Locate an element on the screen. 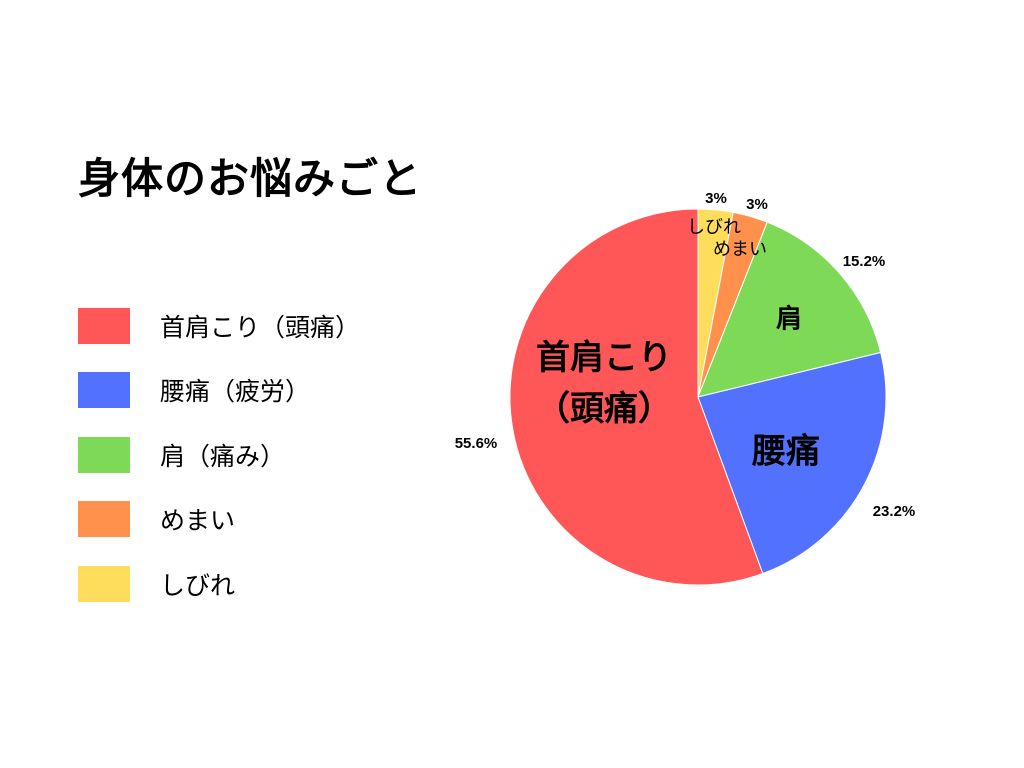 This screenshot has height=768, width=1024. percent-label: 55.6% is located at coordinates (476, 443).